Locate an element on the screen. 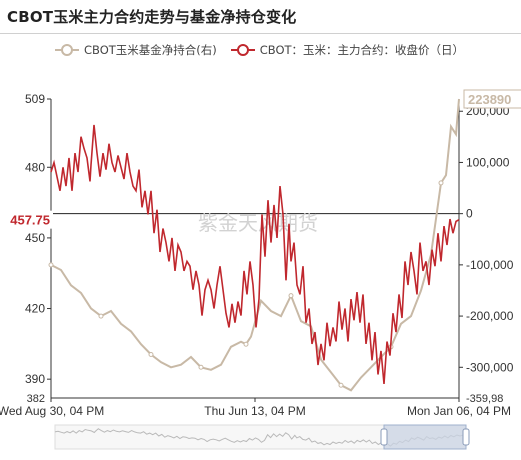  y-right-tick-label: 100,000 is located at coordinates (488, 162).